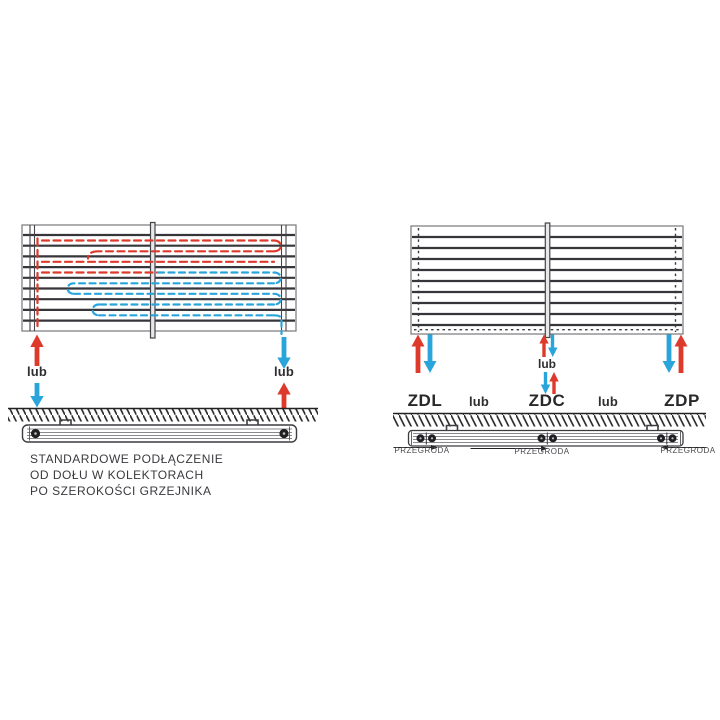  Describe the element at coordinates (127, 459) in the screenshot. I see `caption-line-1: STANDARDOWE PODŁĄCZENIE` at that location.